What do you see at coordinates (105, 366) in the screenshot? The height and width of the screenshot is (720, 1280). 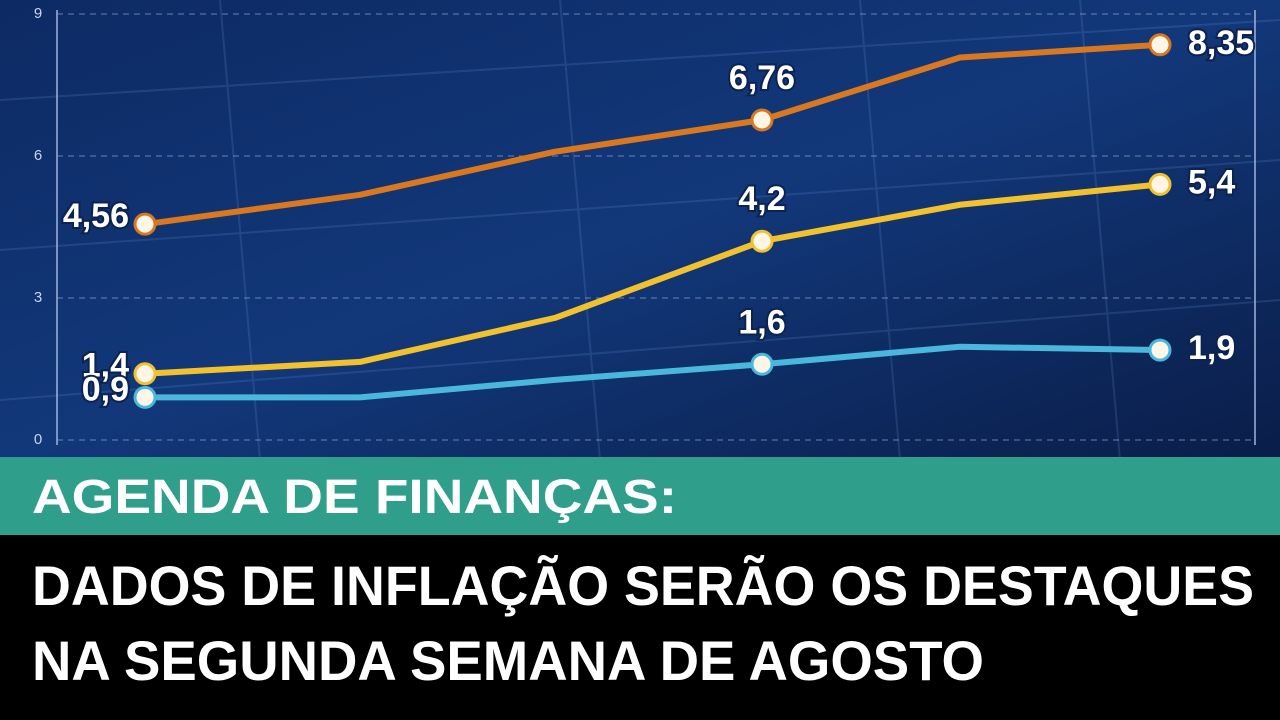 I see `data-label: 1,4` at bounding box center [105, 366].